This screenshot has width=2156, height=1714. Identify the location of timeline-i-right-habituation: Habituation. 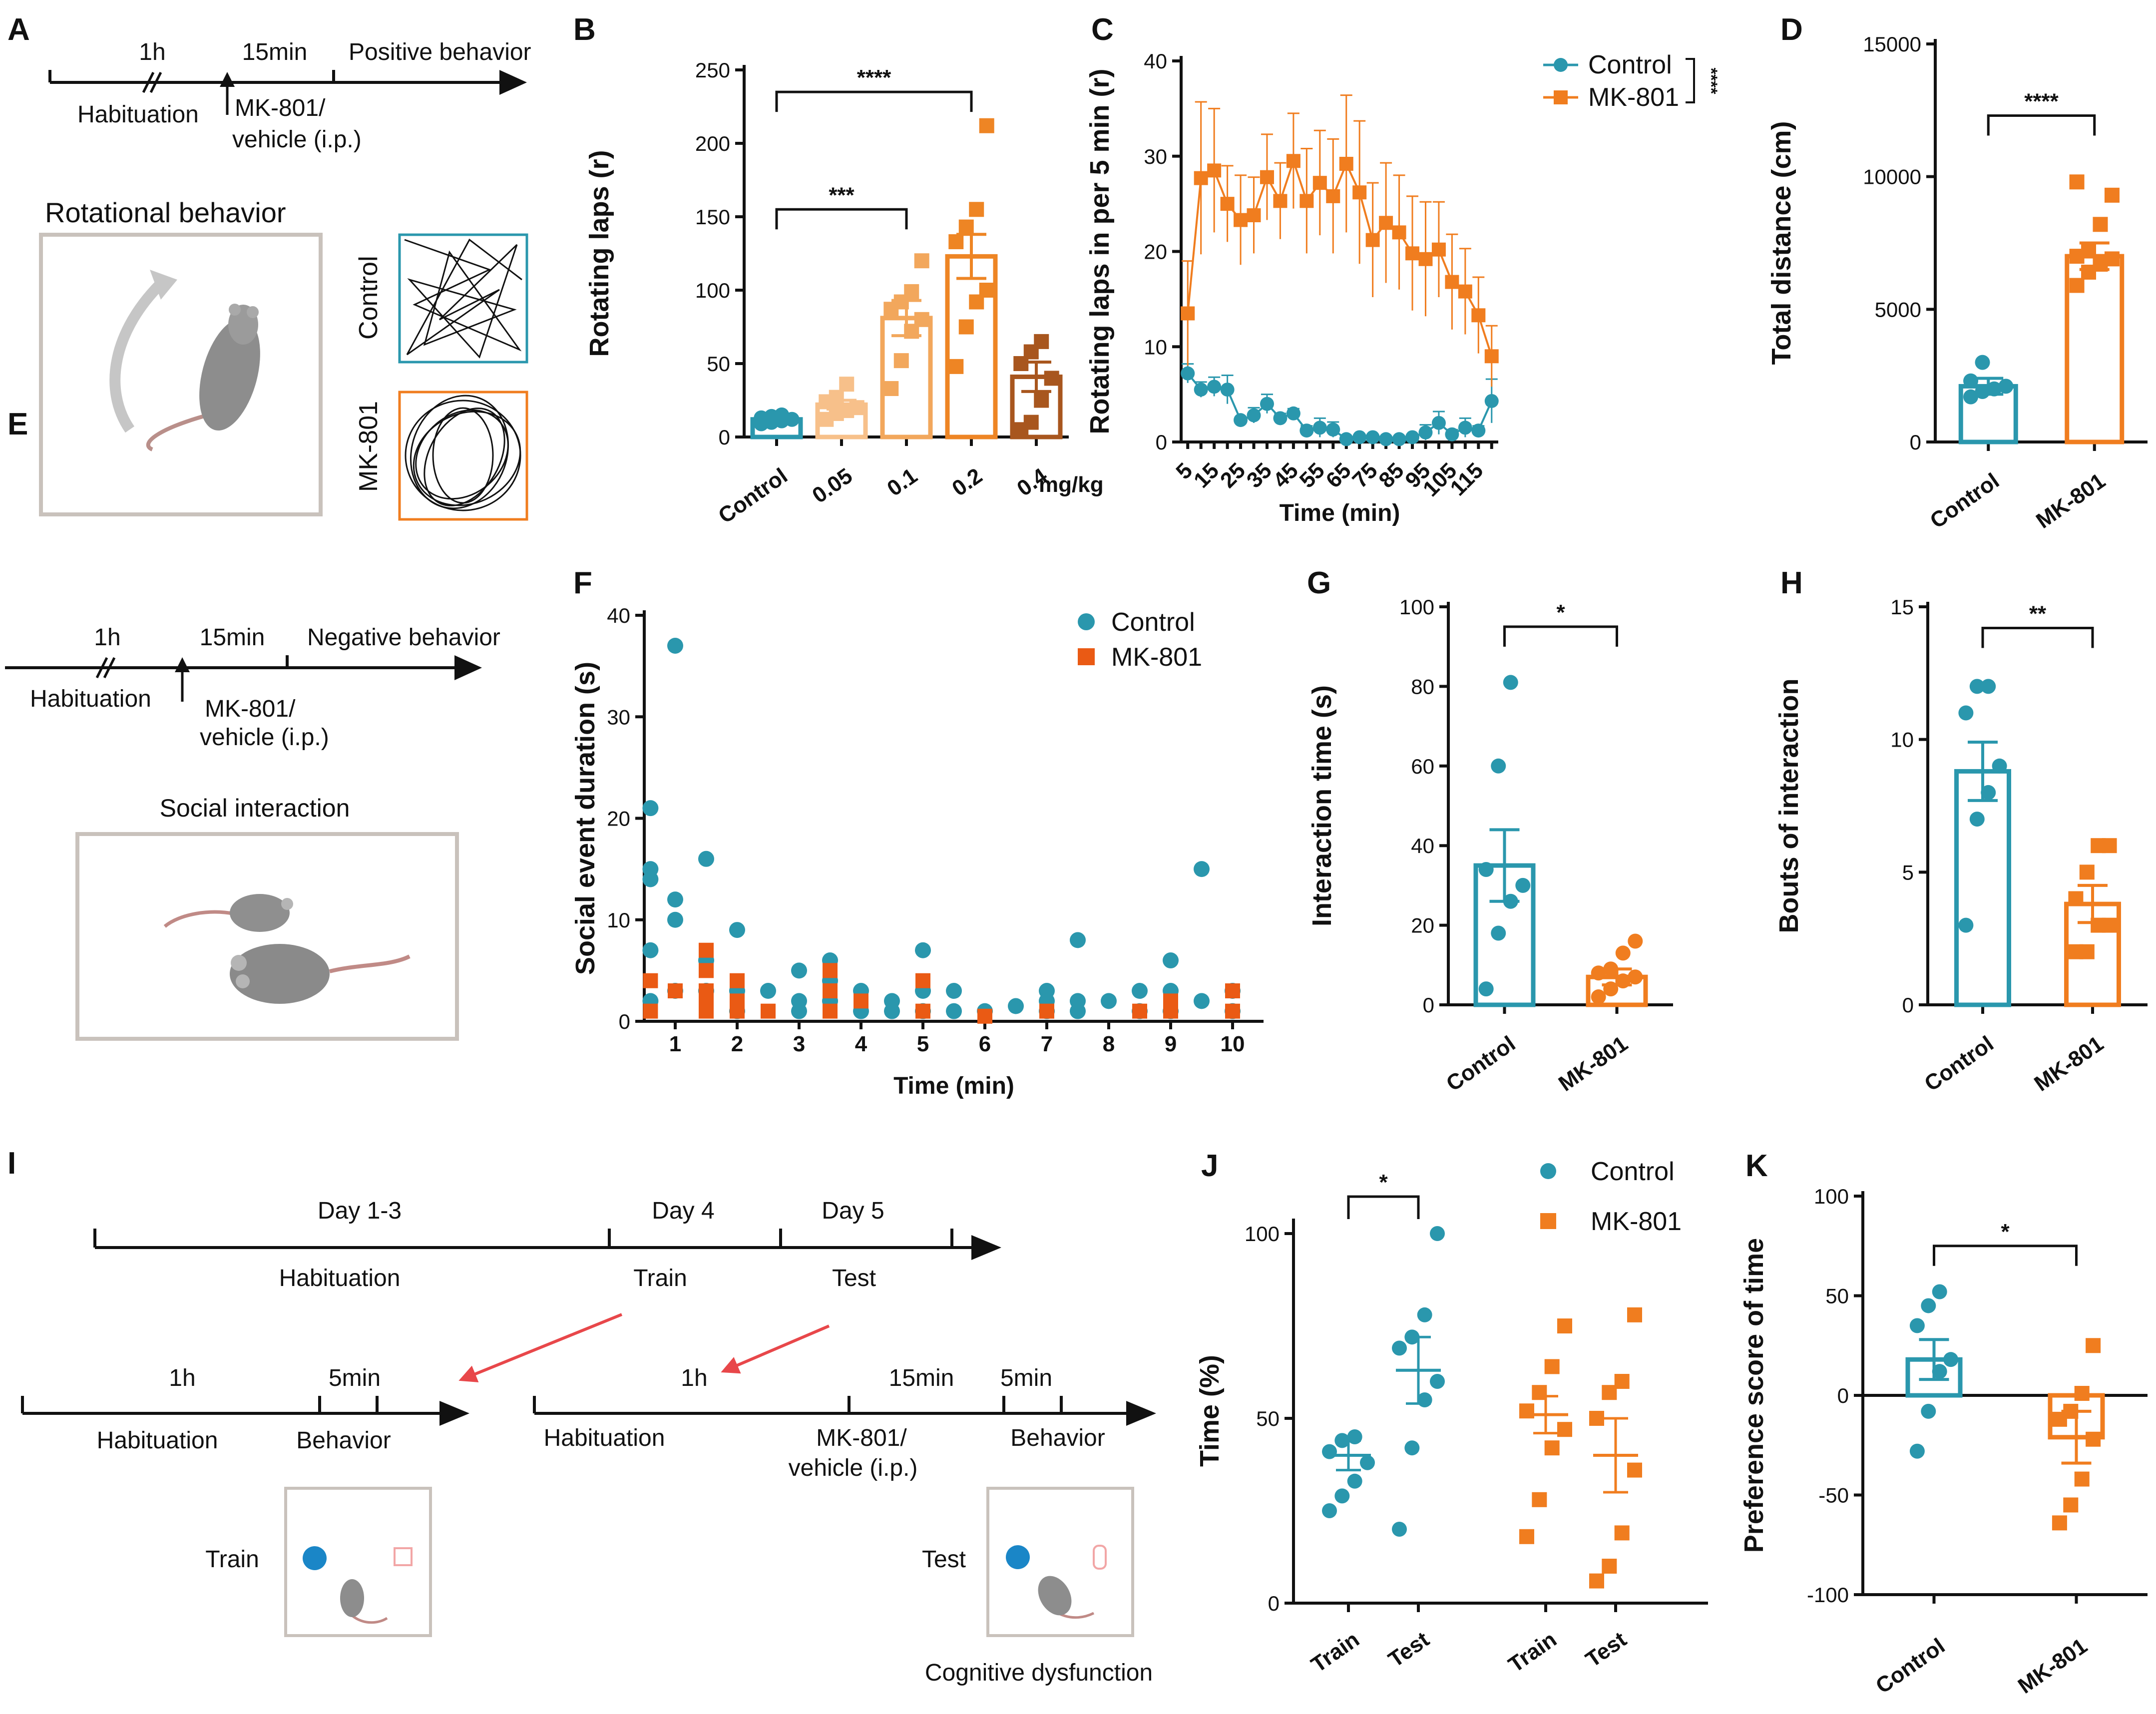
(604, 1438).